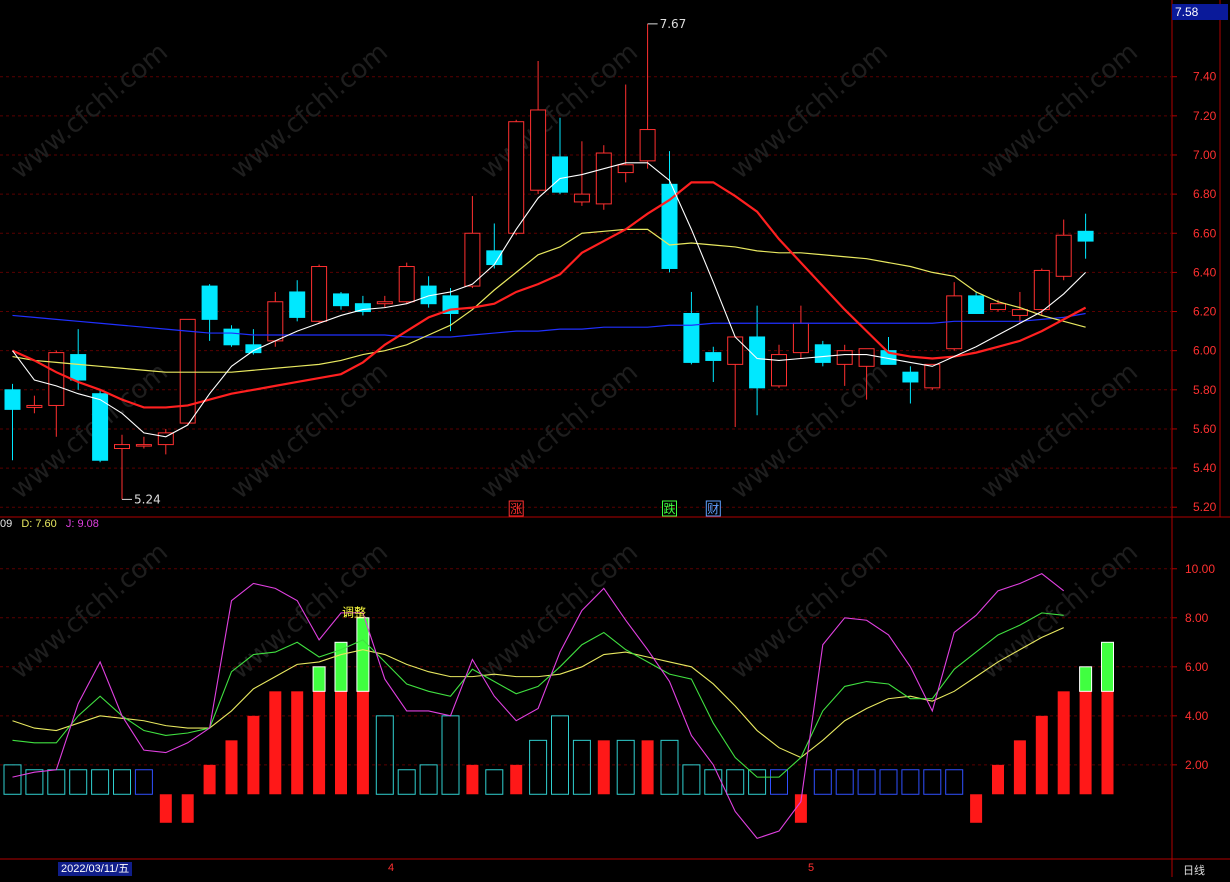 This screenshot has height=882, width=1230. Describe the element at coordinates (1205, 233) in the screenshot. I see `price-tick-label: 6.60` at that location.